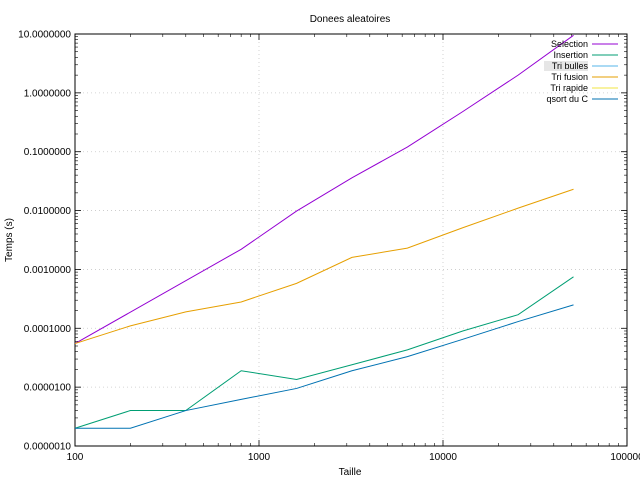 This screenshot has width=640, height=480. What do you see at coordinates (443, 457) in the screenshot?
I see `x-tick-label: 10000` at bounding box center [443, 457].